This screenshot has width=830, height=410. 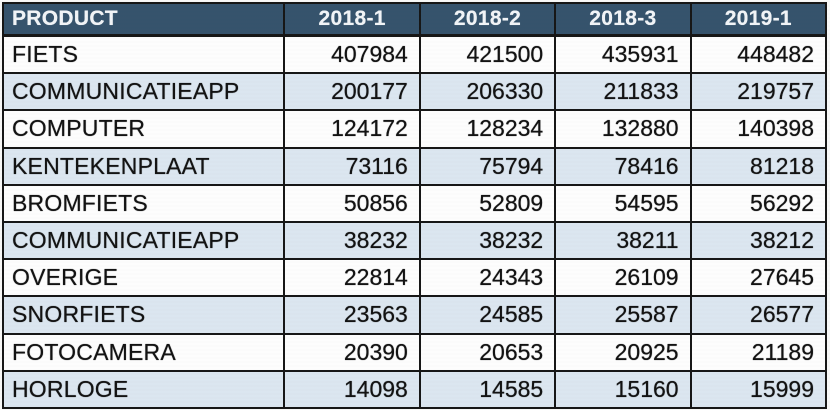 I want to click on value-cell-2018-2: 206330, so click(x=487, y=92).